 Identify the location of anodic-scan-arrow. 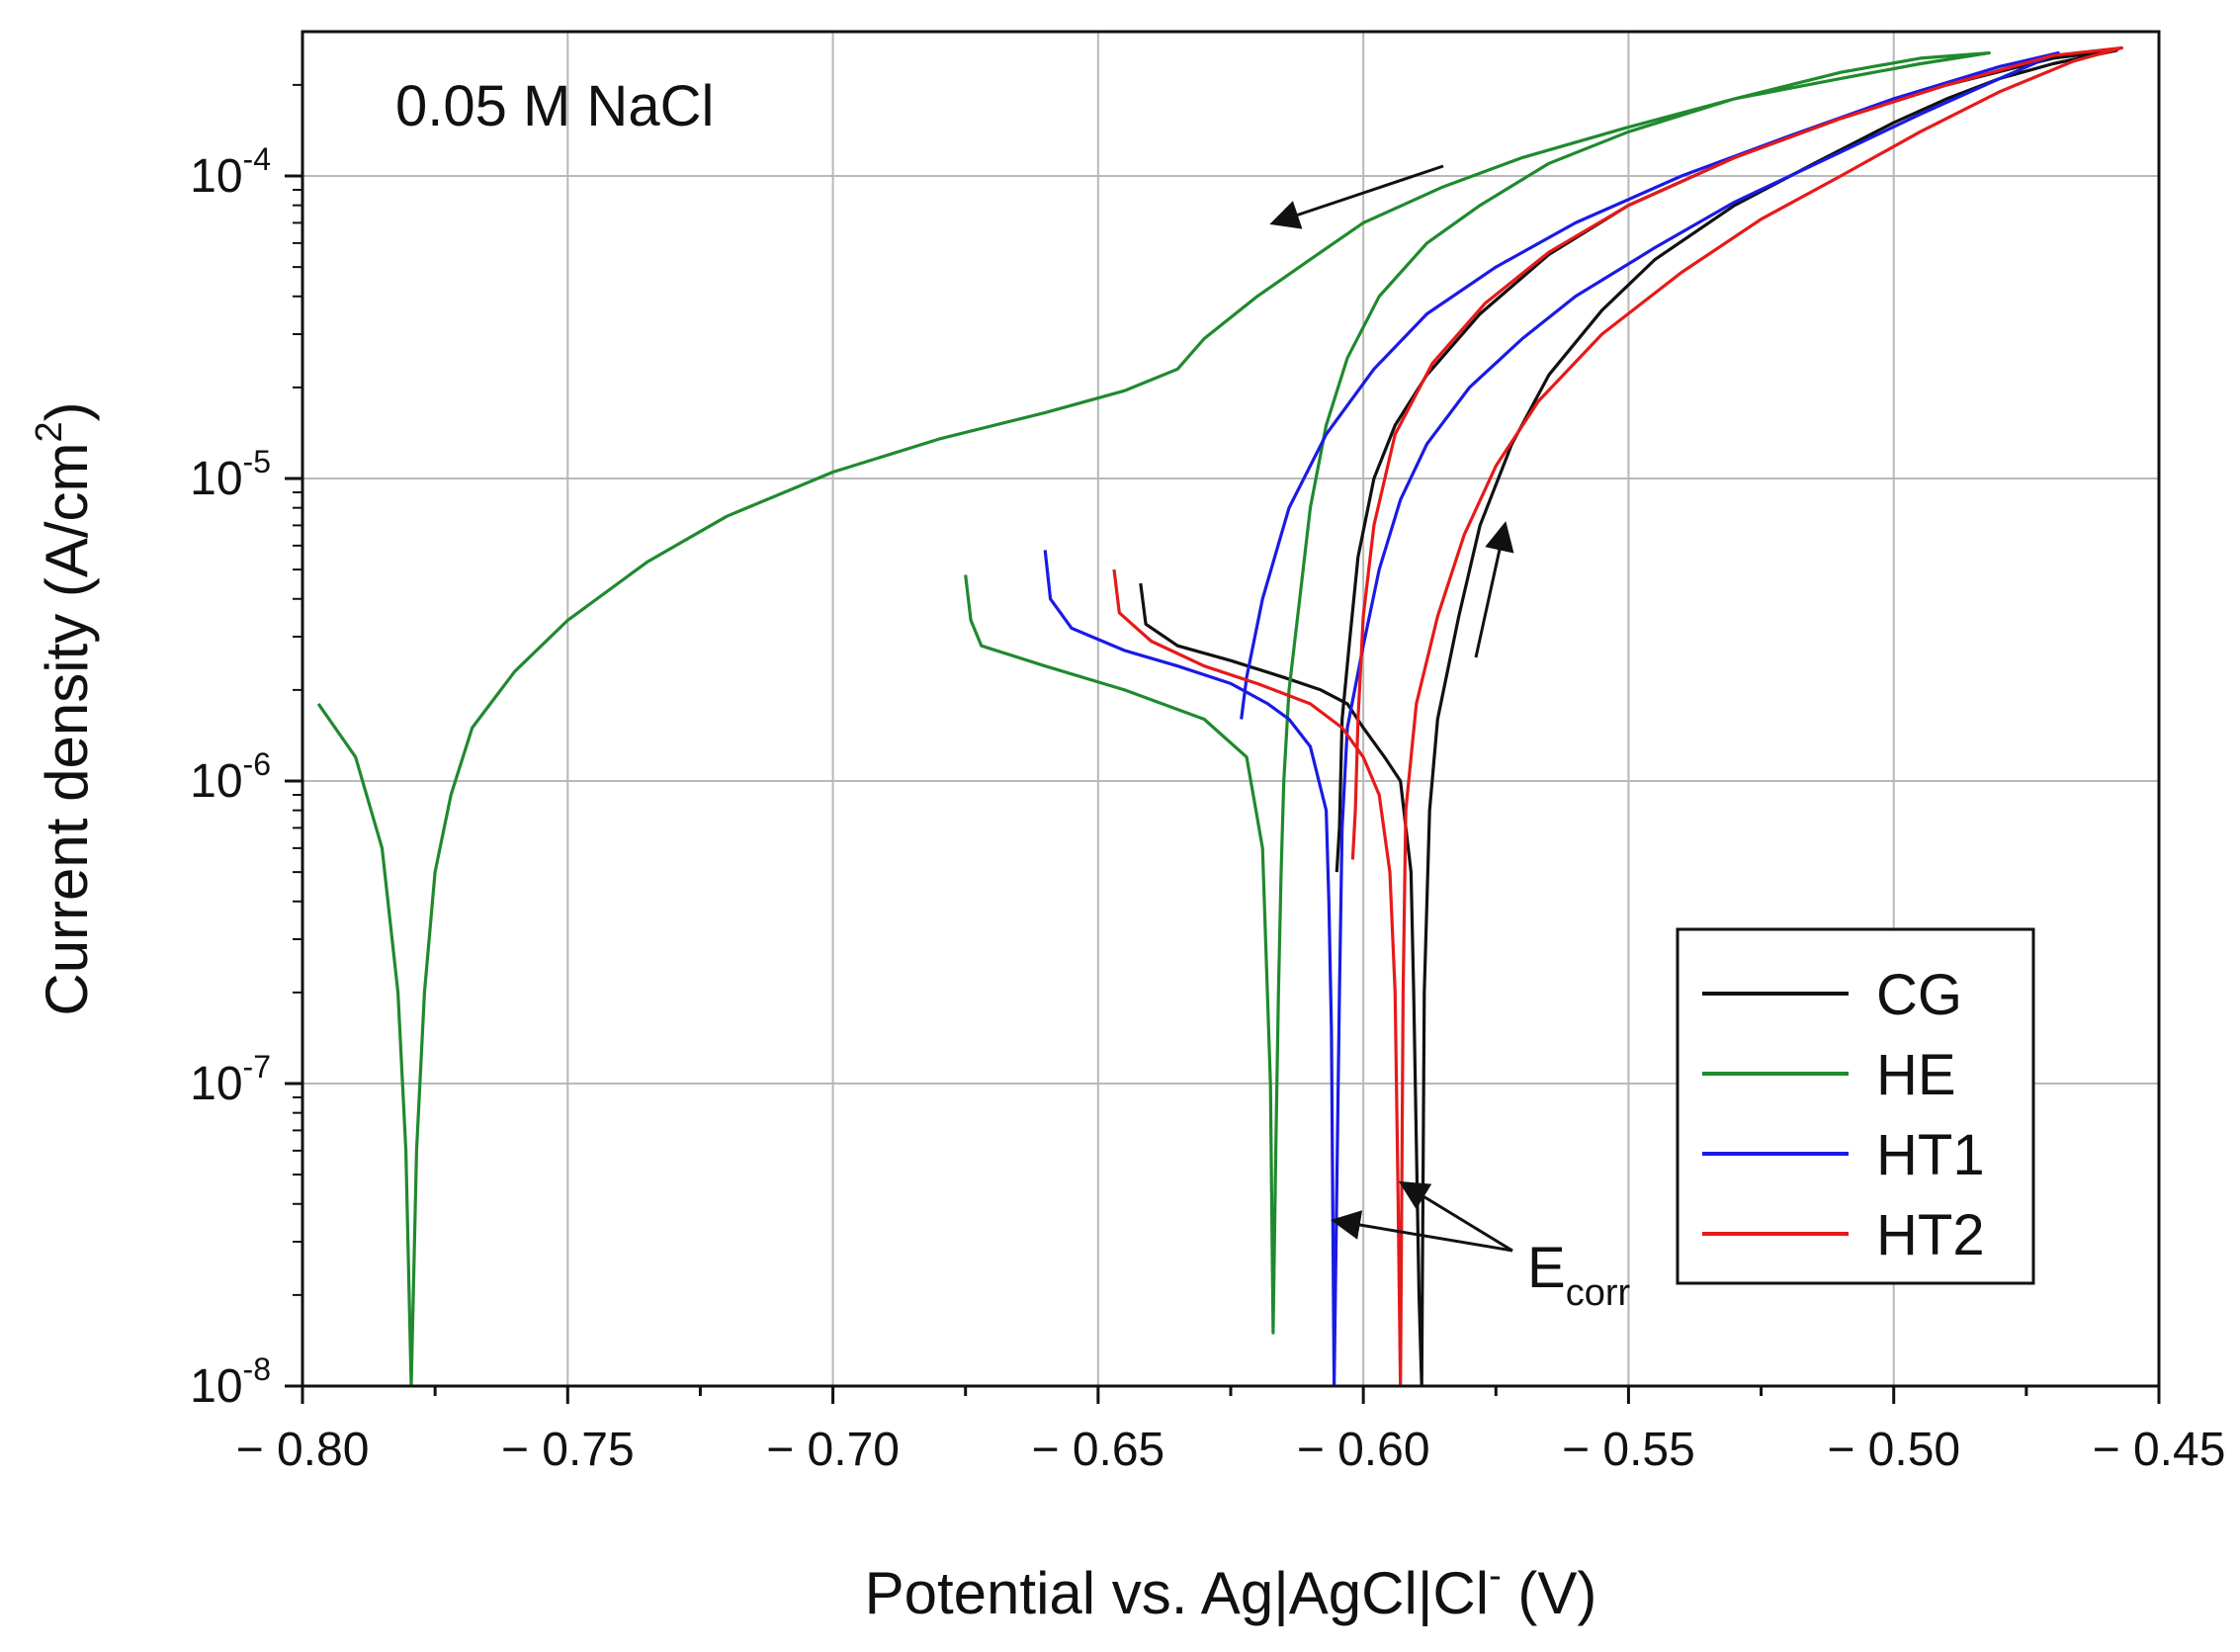
(1494, 590).